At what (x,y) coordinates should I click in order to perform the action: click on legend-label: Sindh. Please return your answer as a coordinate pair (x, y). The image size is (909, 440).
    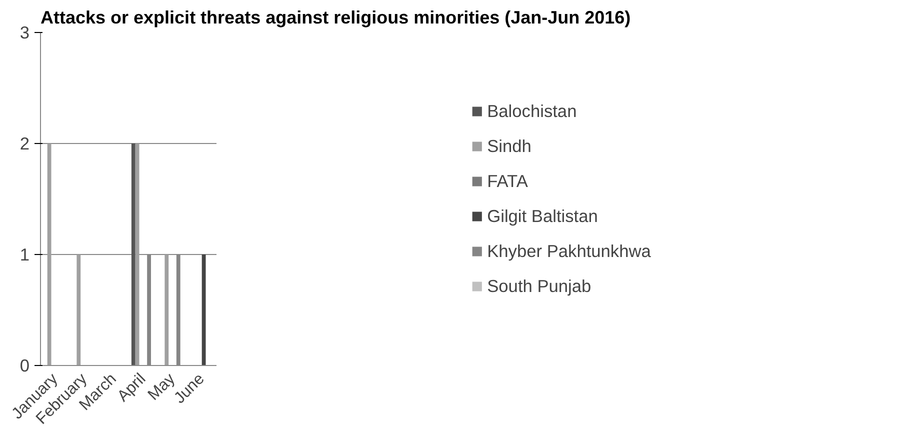
    Looking at the image, I should click on (509, 146).